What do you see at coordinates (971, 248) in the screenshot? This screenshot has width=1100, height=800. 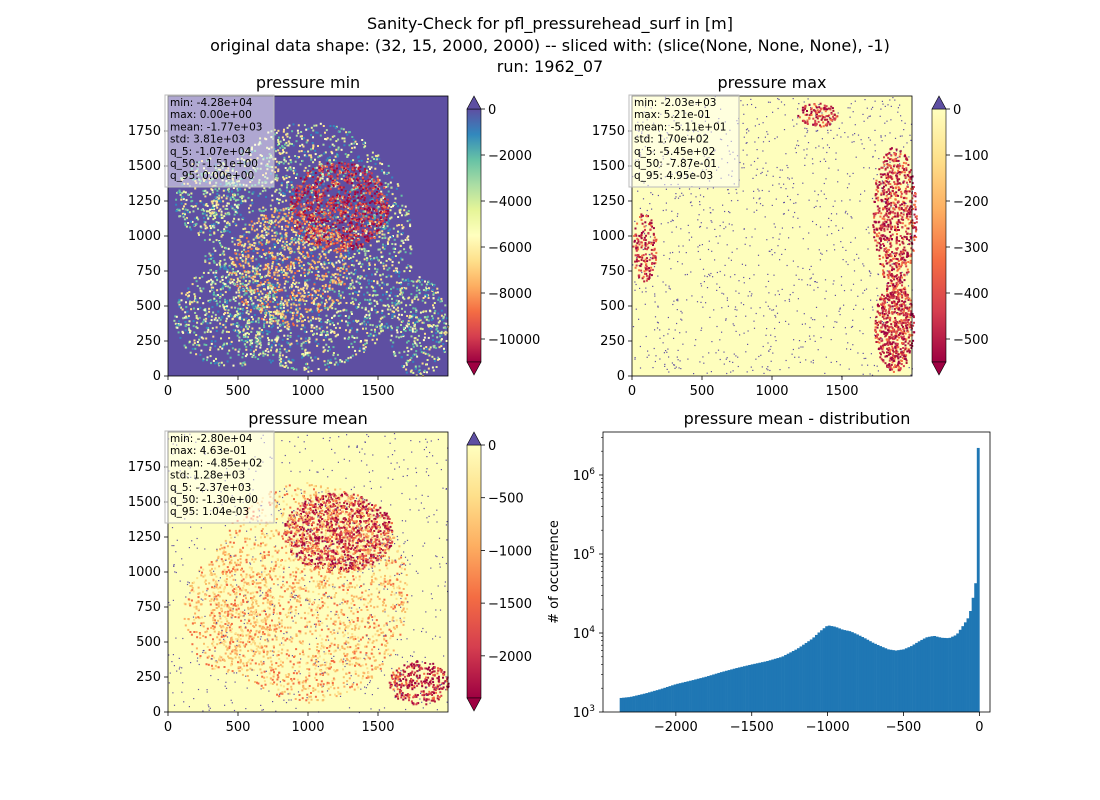 I see `colorbar-tick-label: −300` at bounding box center [971, 248].